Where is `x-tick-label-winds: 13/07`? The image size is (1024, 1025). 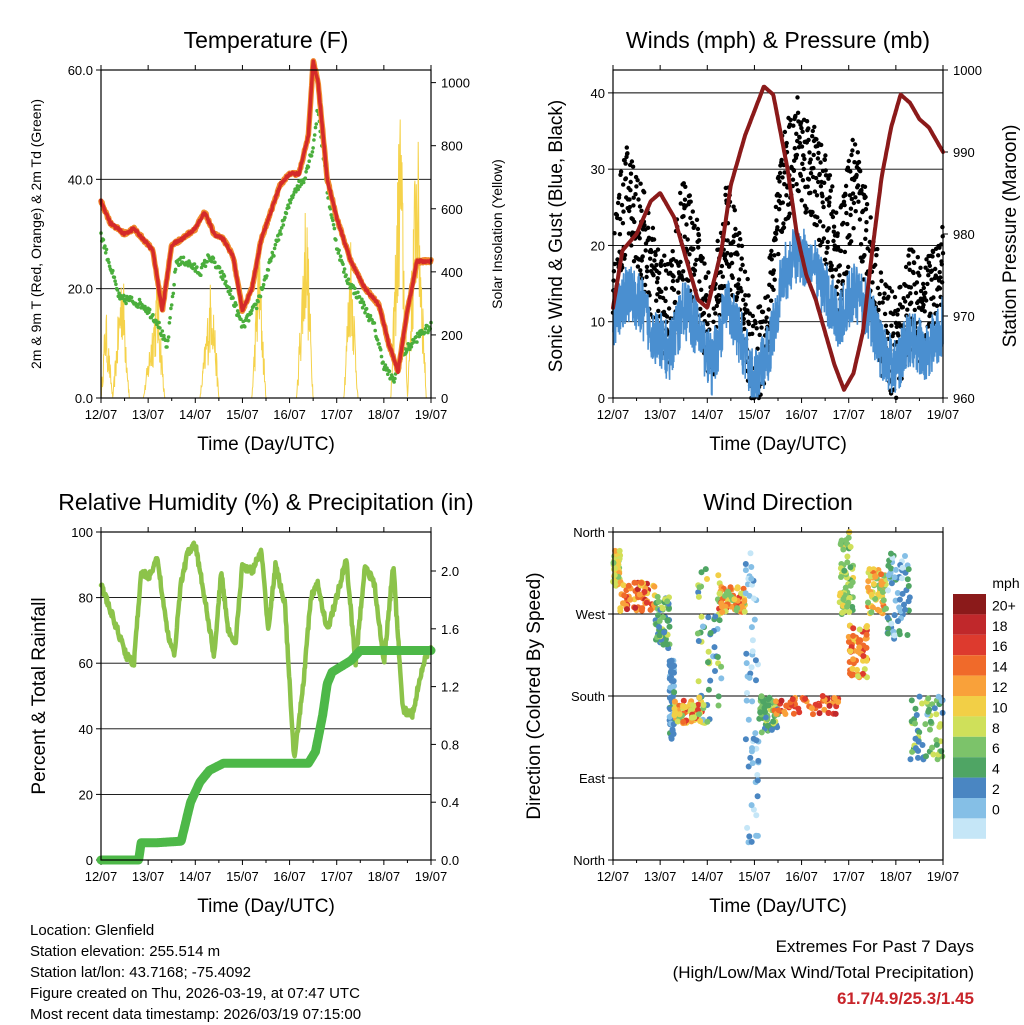
x-tick-label-winds: 13/07 is located at coordinates (660, 414).